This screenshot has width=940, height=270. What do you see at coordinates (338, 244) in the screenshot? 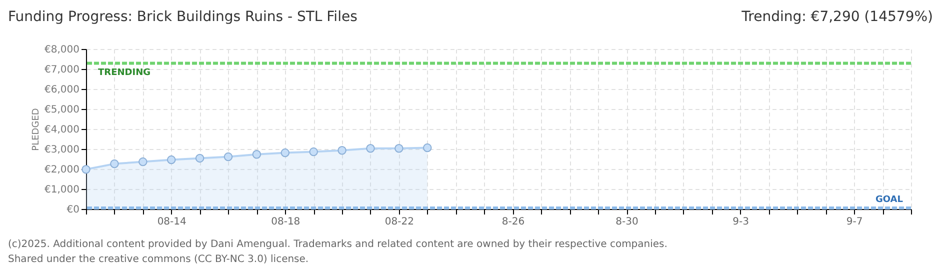
I see `text: (c)2025. Additional content provided by Dani Amengual. Trademarks and related content are owned by their respective companies.` at bounding box center [338, 244].